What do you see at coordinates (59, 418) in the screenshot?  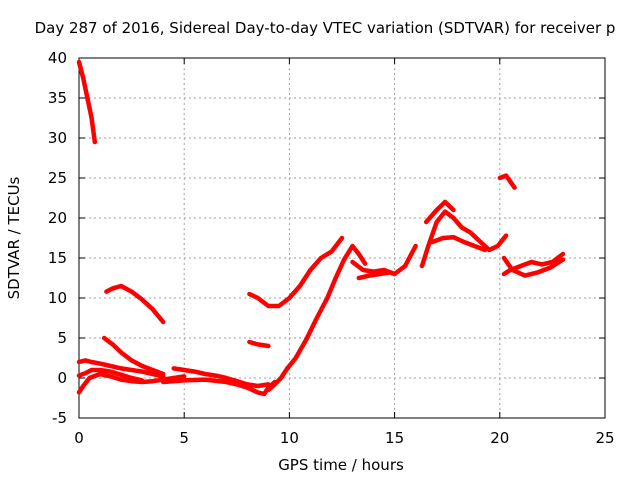 I see `y-tick-label: -5` at bounding box center [59, 418].